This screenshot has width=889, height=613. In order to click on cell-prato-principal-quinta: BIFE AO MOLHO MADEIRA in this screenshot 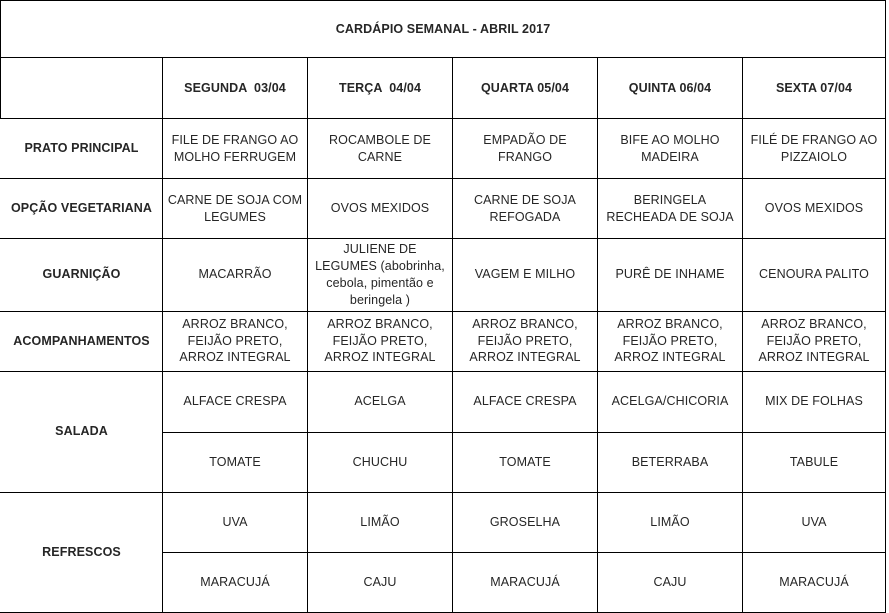, I will do `click(670, 148)`.